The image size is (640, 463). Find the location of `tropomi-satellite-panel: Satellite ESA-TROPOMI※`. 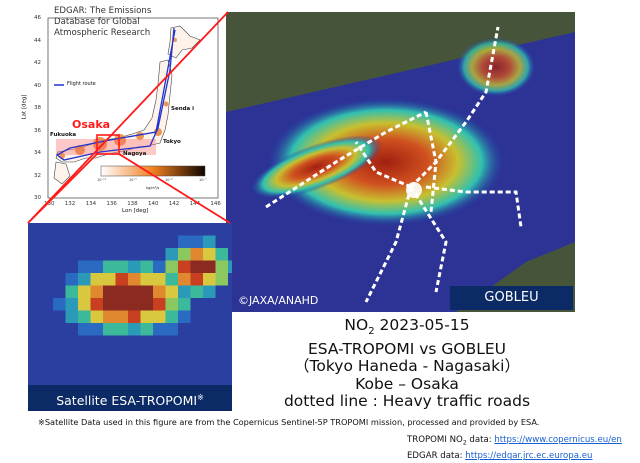

tropomi-satellite-panel: Satellite ESA-TROPOMI※ is located at coordinates (130, 317).